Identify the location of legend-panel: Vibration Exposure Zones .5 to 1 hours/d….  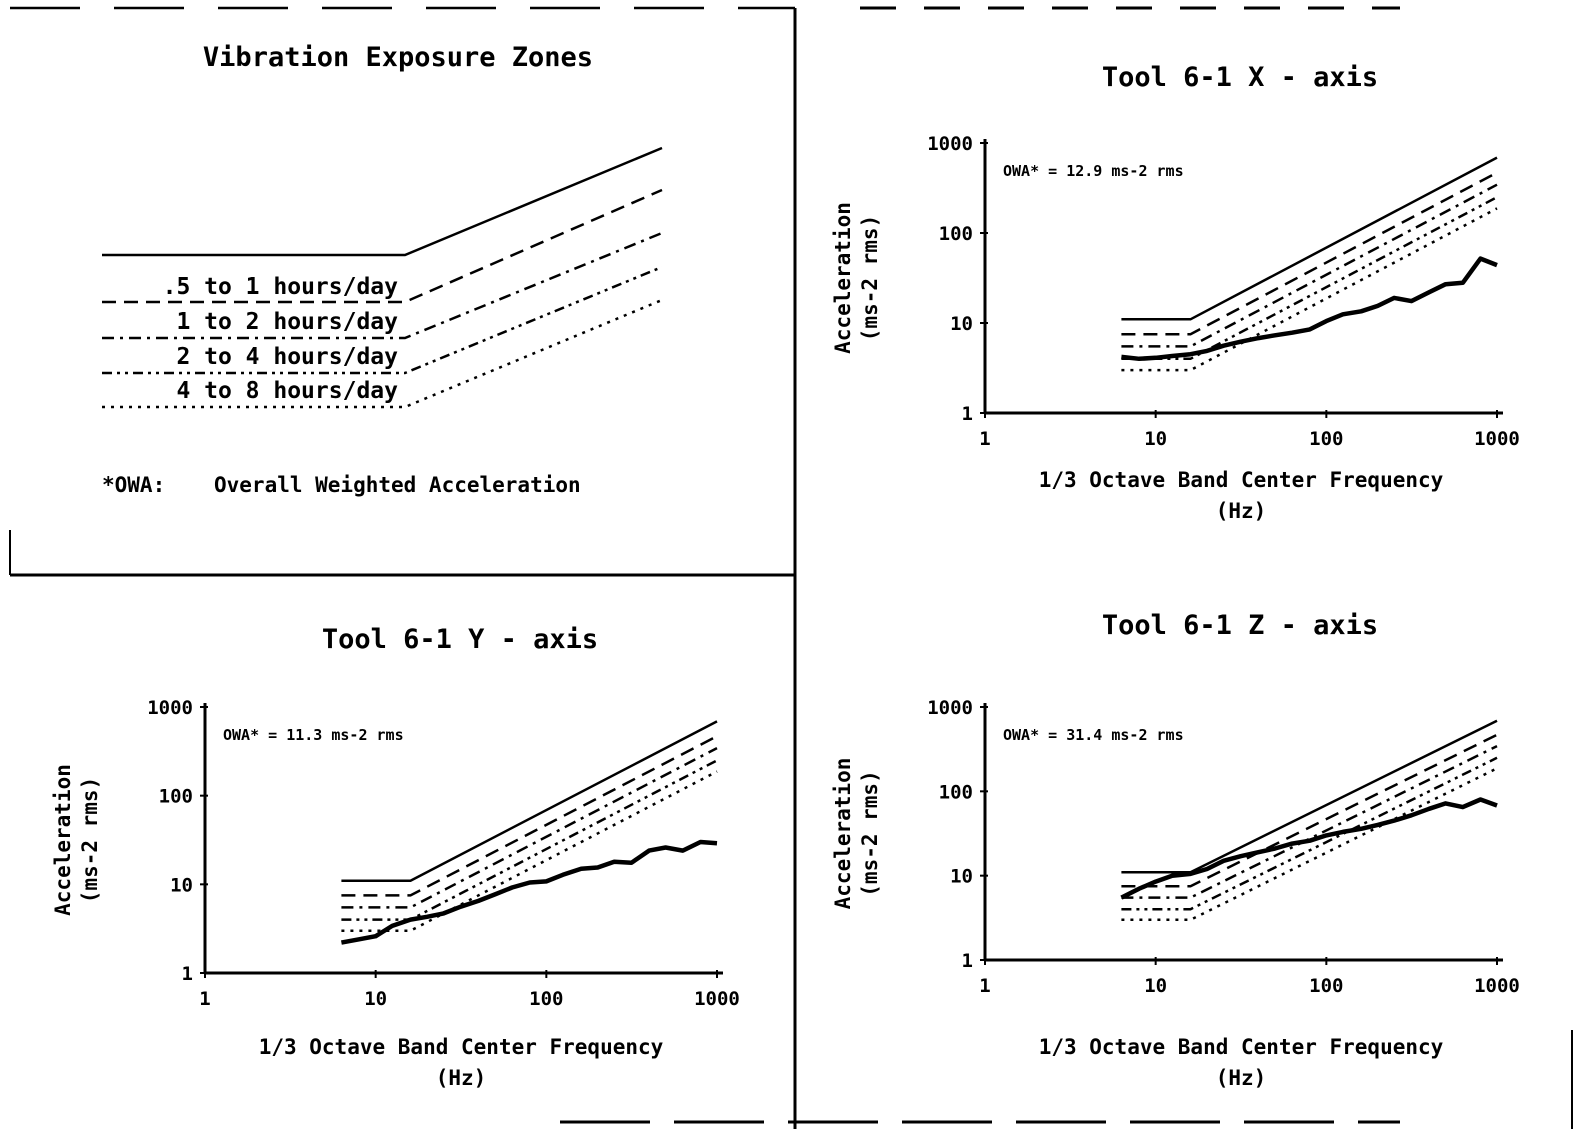
(382, 269).